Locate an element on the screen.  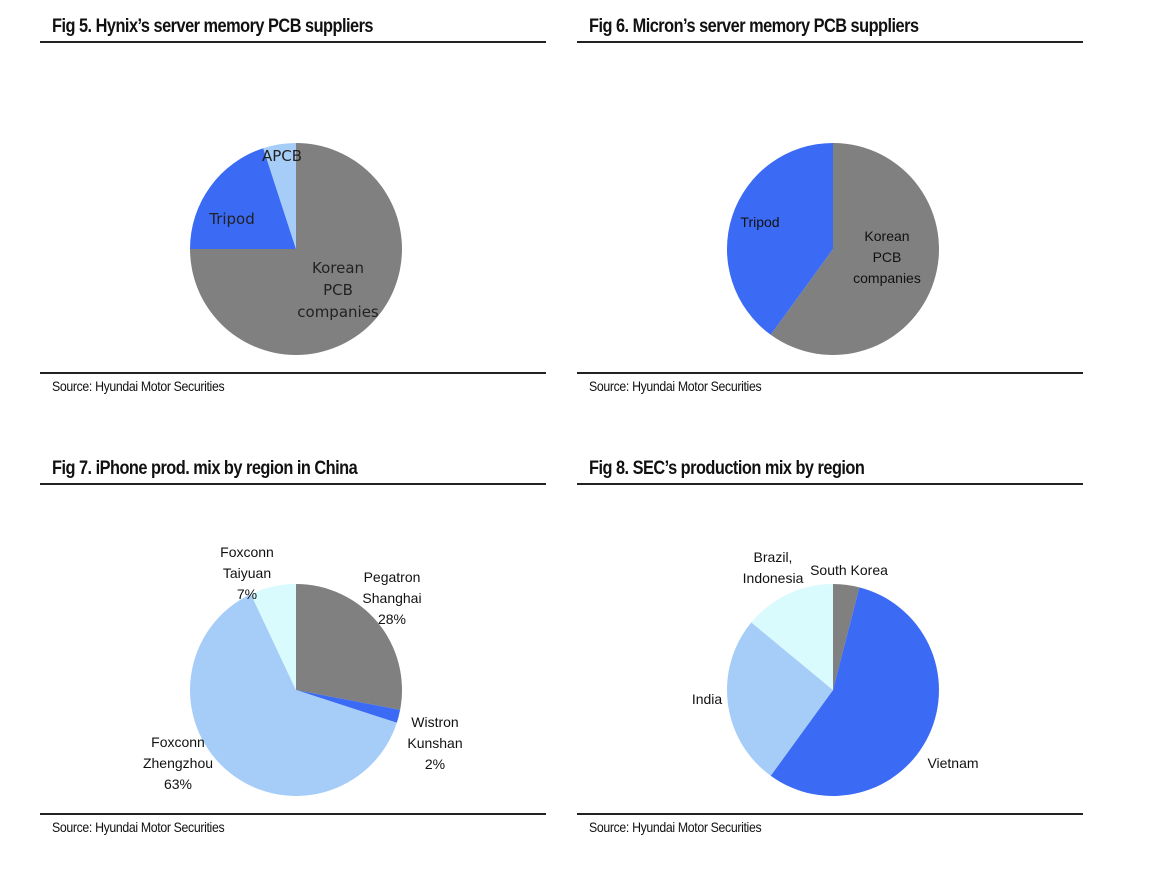
figure-5-bottom-rule is located at coordinates (293, 373).